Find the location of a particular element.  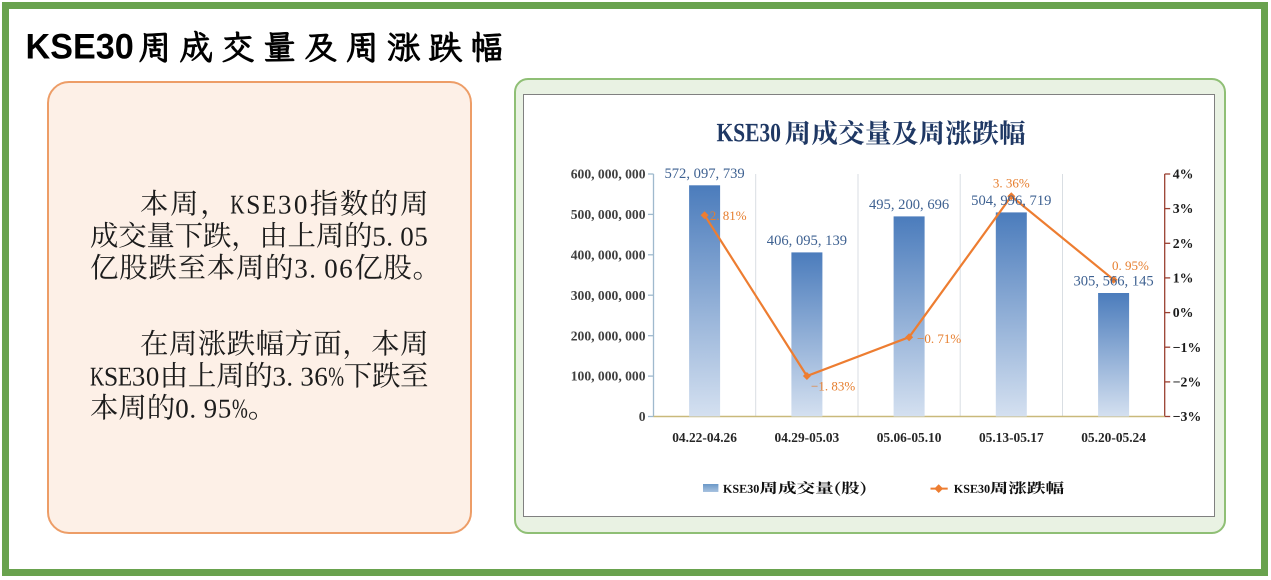

svg-text: 305, 566, 145 is located at coordinates (1113, 282).